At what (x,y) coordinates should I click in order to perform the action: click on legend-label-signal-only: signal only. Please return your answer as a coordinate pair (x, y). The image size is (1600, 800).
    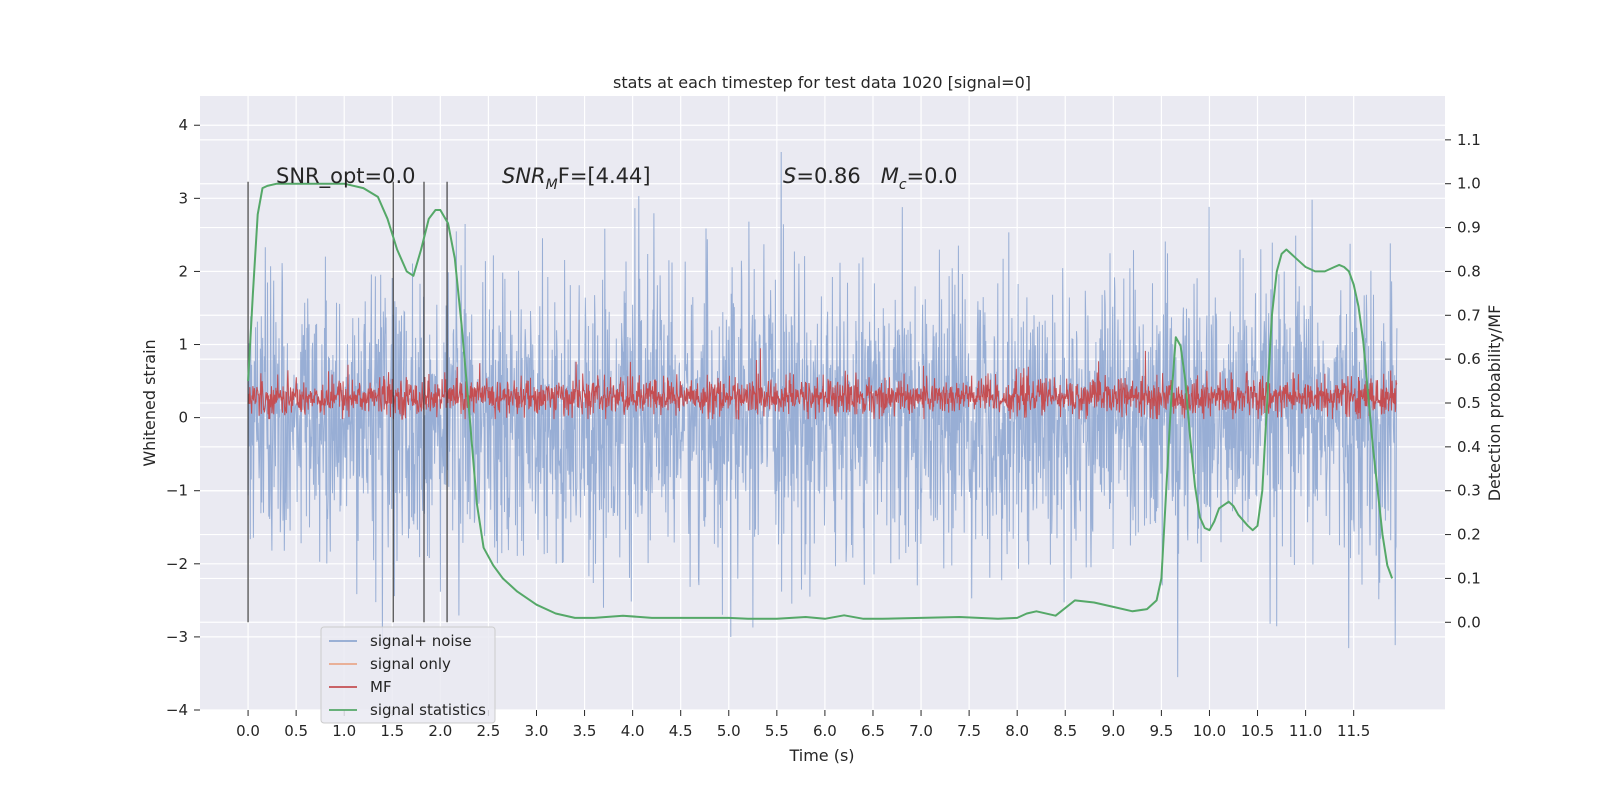
    Looking at the image, I should click on (410, 664).